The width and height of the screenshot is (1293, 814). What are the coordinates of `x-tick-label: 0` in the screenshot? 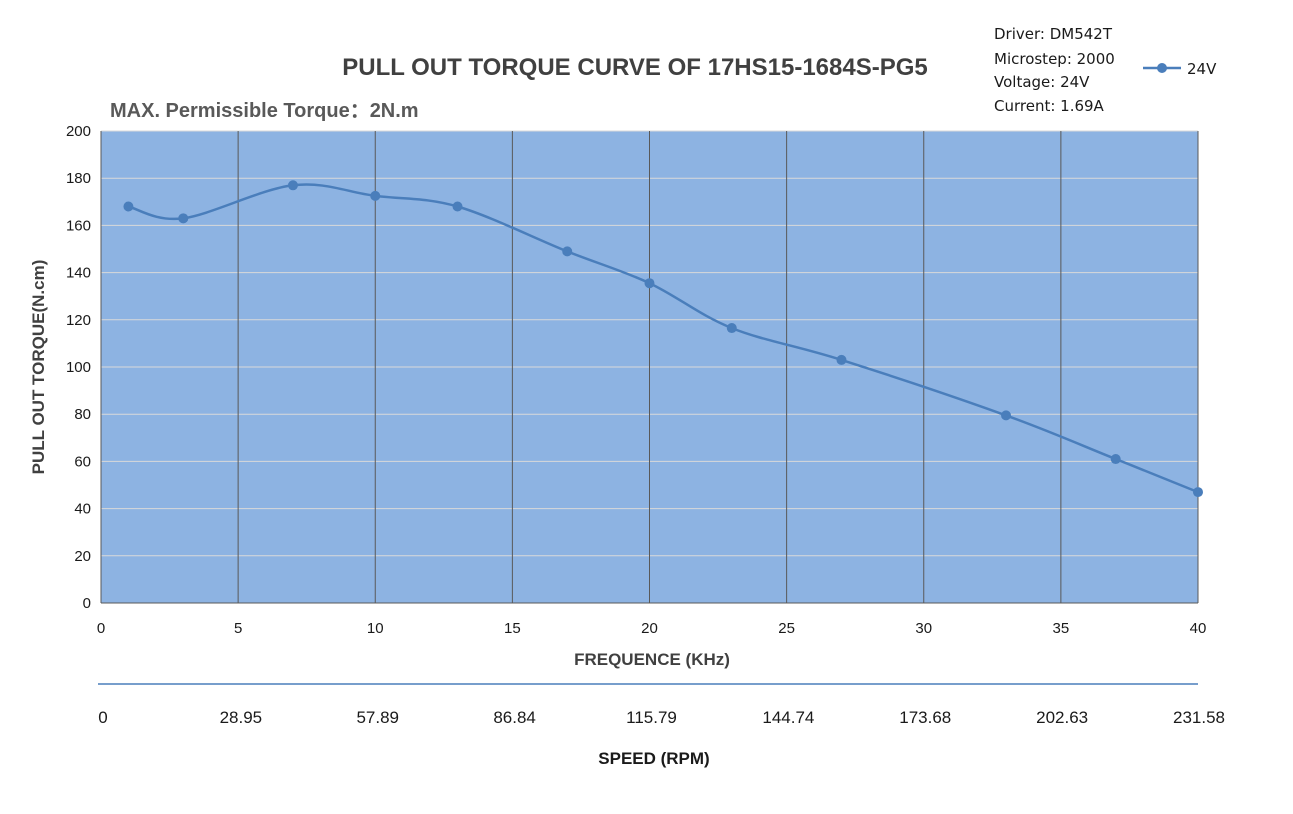 It's located at (101, 628).